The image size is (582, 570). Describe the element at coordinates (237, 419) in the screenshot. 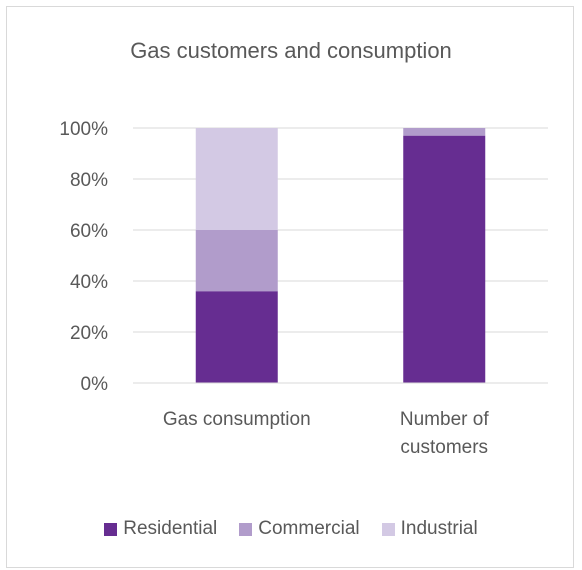

I see `x-category-label: Gas consumption` at that location.